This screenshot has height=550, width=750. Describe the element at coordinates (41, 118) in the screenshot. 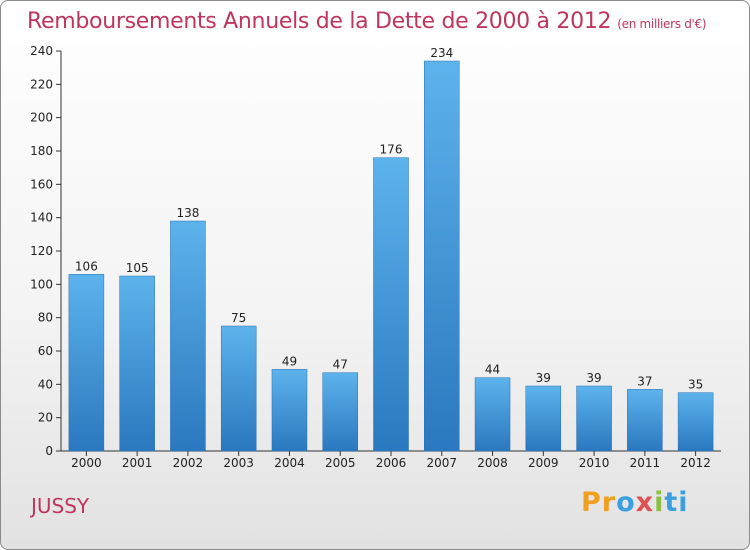

I see `y-tick-label: 200` at that location.